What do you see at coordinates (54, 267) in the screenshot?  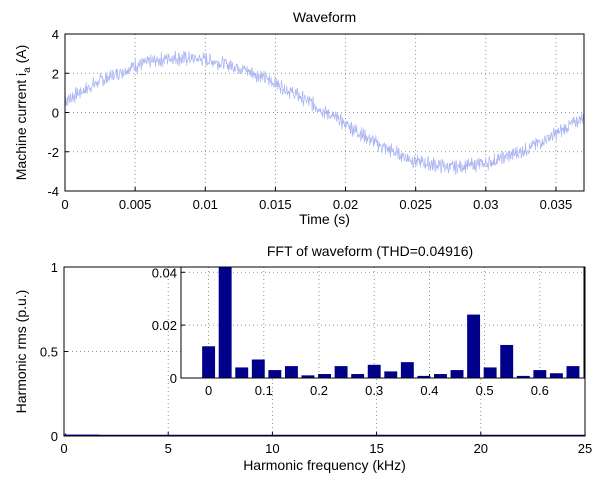 I see `fft-y-tick-label: 1` at bounding box center [54, 267].